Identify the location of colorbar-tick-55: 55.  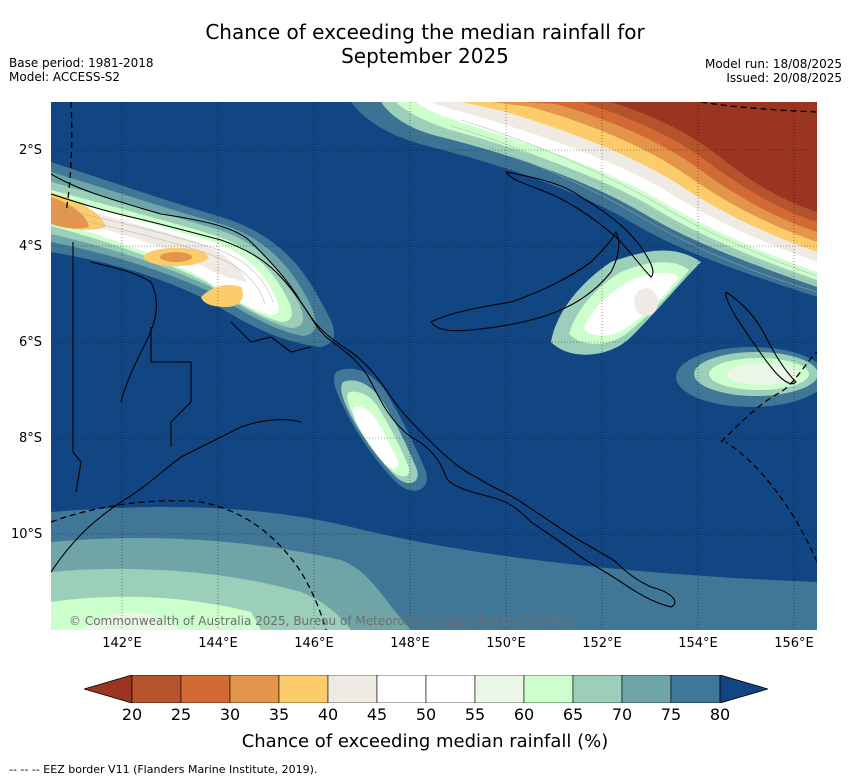
(475, 714).